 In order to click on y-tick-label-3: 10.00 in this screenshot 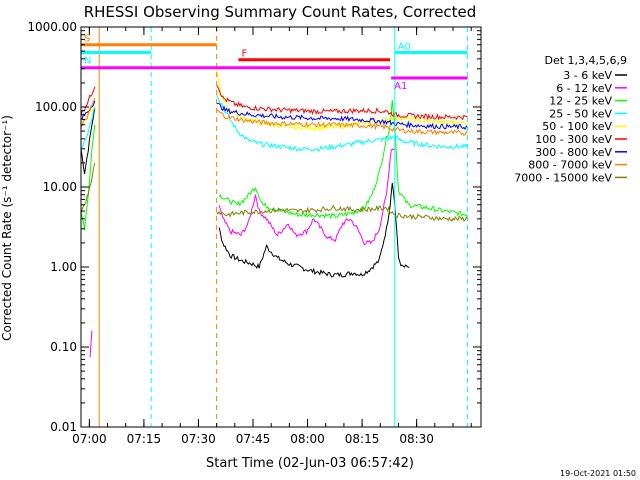, I will do `click(60, 187)`.